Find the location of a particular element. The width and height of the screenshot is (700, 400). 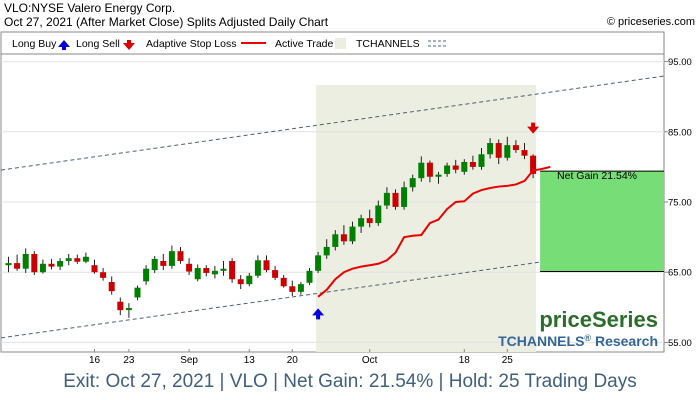

adaptive-stop-line is located at coordinates (434, 231).